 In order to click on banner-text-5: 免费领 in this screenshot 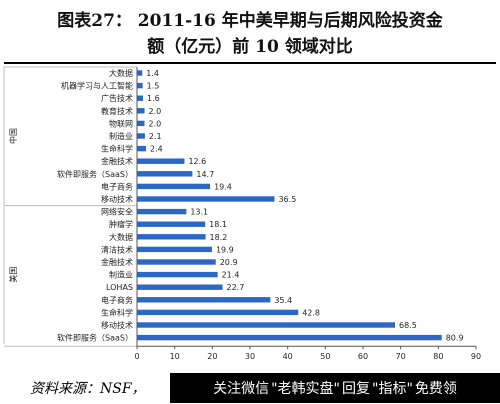, I will do `click(435, 389)`.